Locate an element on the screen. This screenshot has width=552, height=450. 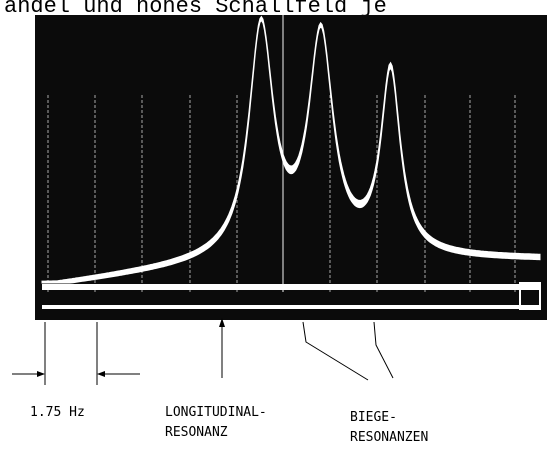
longitudinal-arrow is located at coordinates (222, 348).